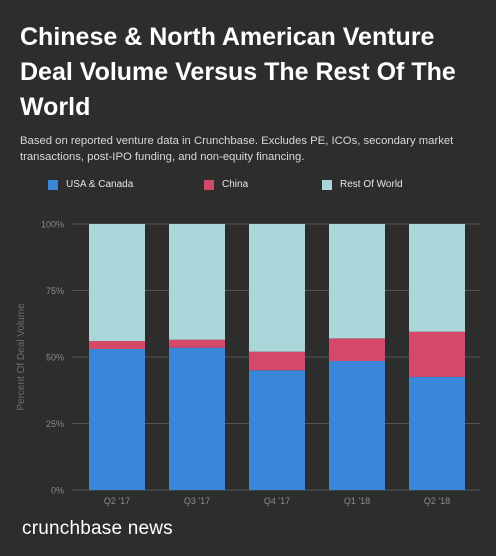  Describe the element at coordinates (327, 184) in the screenshot. I see `legend-swatch-rest-of-world` at that location.